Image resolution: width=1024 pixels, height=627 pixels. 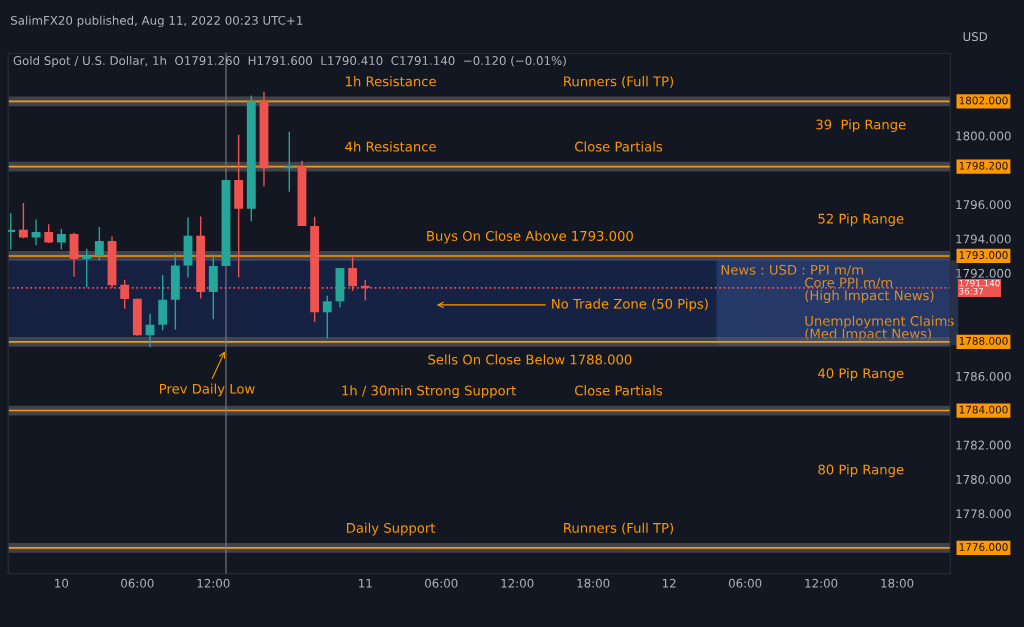 I want to click on annotation: 4h Resistance, so click(x=390, y=146).